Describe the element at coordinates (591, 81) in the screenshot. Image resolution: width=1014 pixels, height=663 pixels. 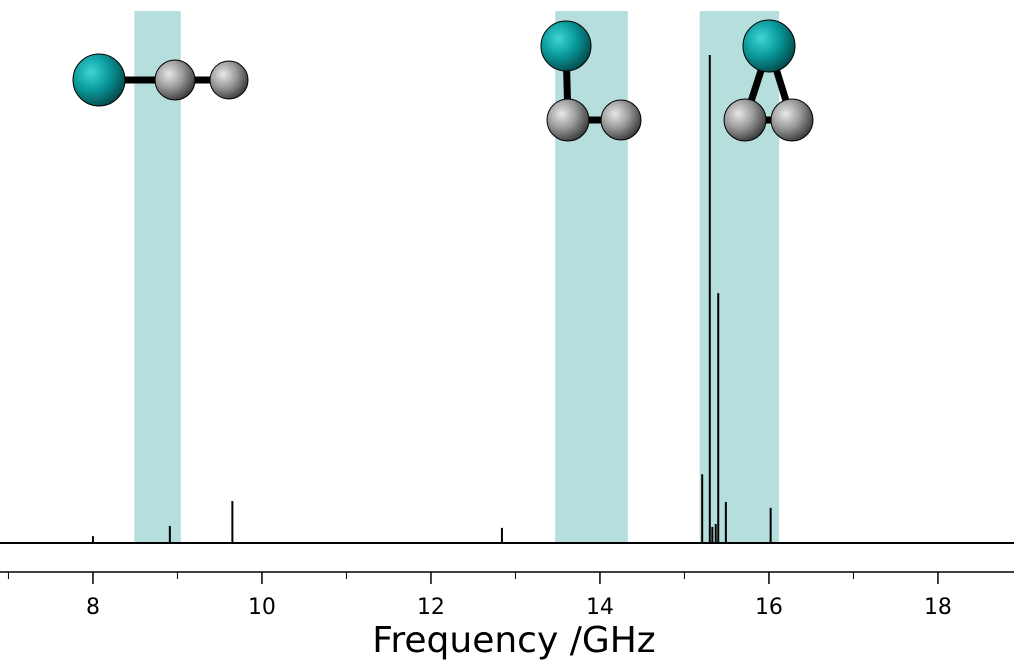
I see `molecule-bent` at that location.